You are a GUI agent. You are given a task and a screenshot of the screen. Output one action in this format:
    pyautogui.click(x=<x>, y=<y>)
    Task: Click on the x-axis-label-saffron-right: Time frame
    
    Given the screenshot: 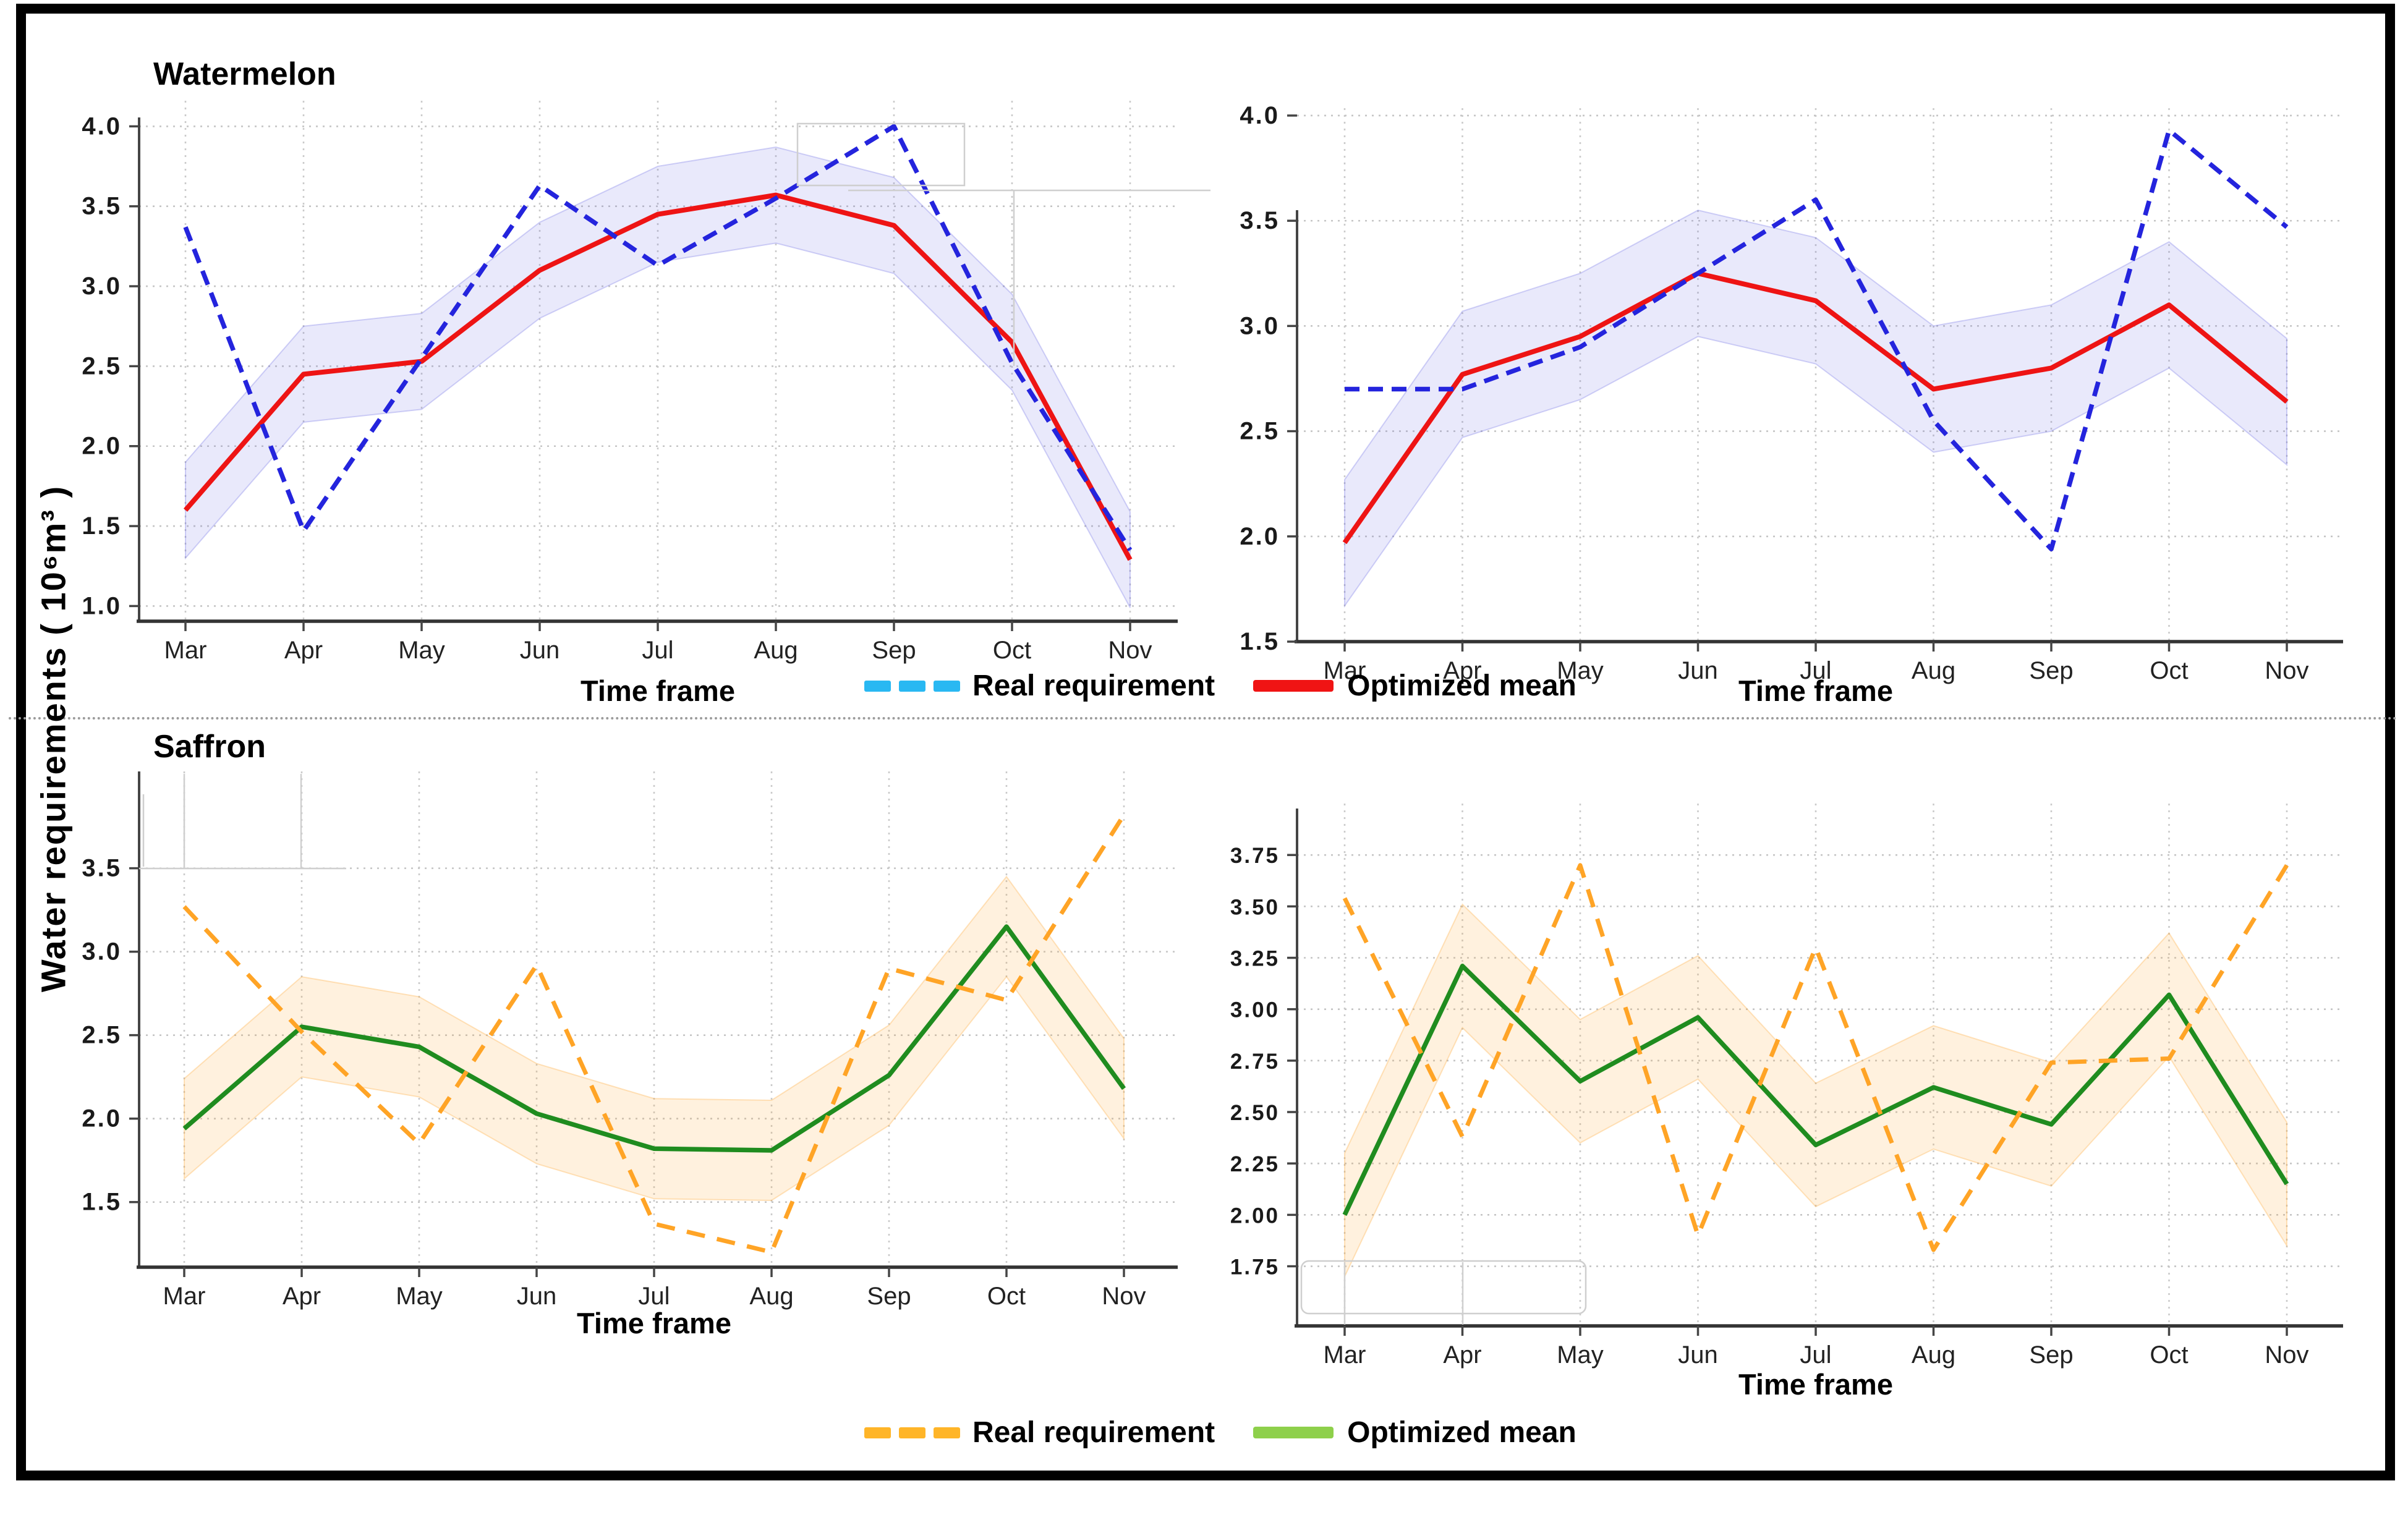 What is the action you would take?
    pyautogui.click(x=1815, y=1385)
    